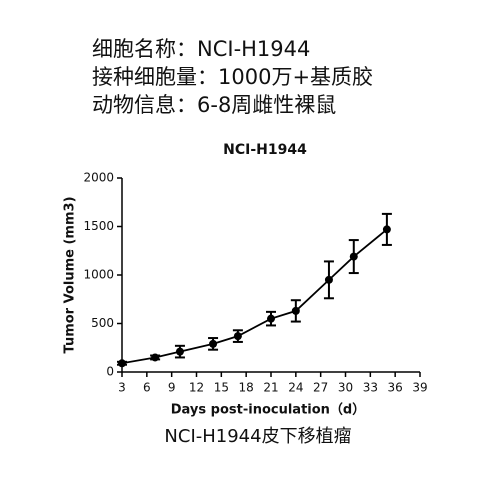 The width and height of the screenshot is (500, 500). What do you see at coordinates (295, 388) in the screenshot?
I see `x-tick-label: 24` at bounding box center [295, 388].